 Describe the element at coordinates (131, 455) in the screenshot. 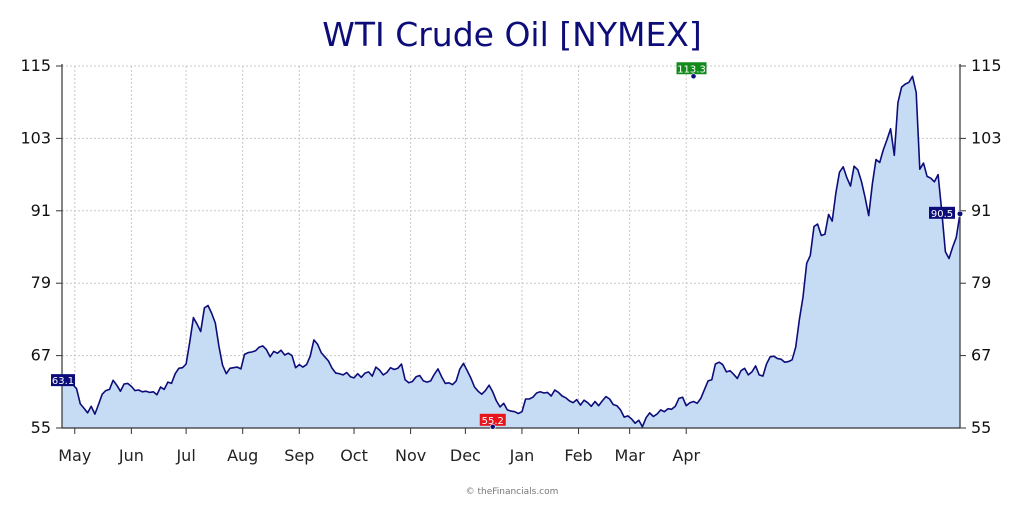

I see `x-tick-label: Jun` at that location.